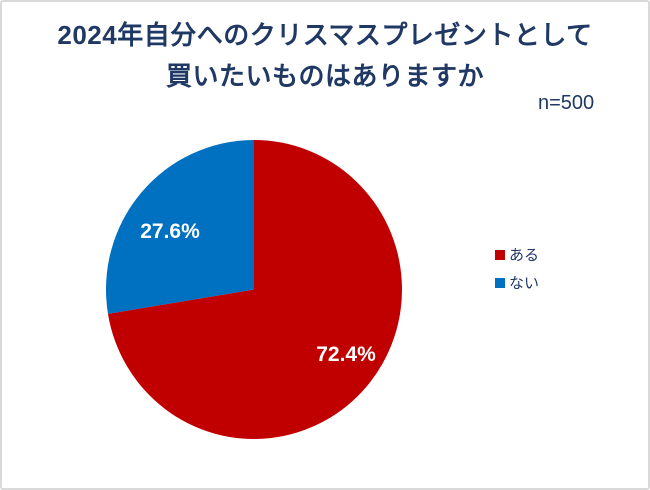  I want to click on legend-label-nai: ない, so click(524, 283).